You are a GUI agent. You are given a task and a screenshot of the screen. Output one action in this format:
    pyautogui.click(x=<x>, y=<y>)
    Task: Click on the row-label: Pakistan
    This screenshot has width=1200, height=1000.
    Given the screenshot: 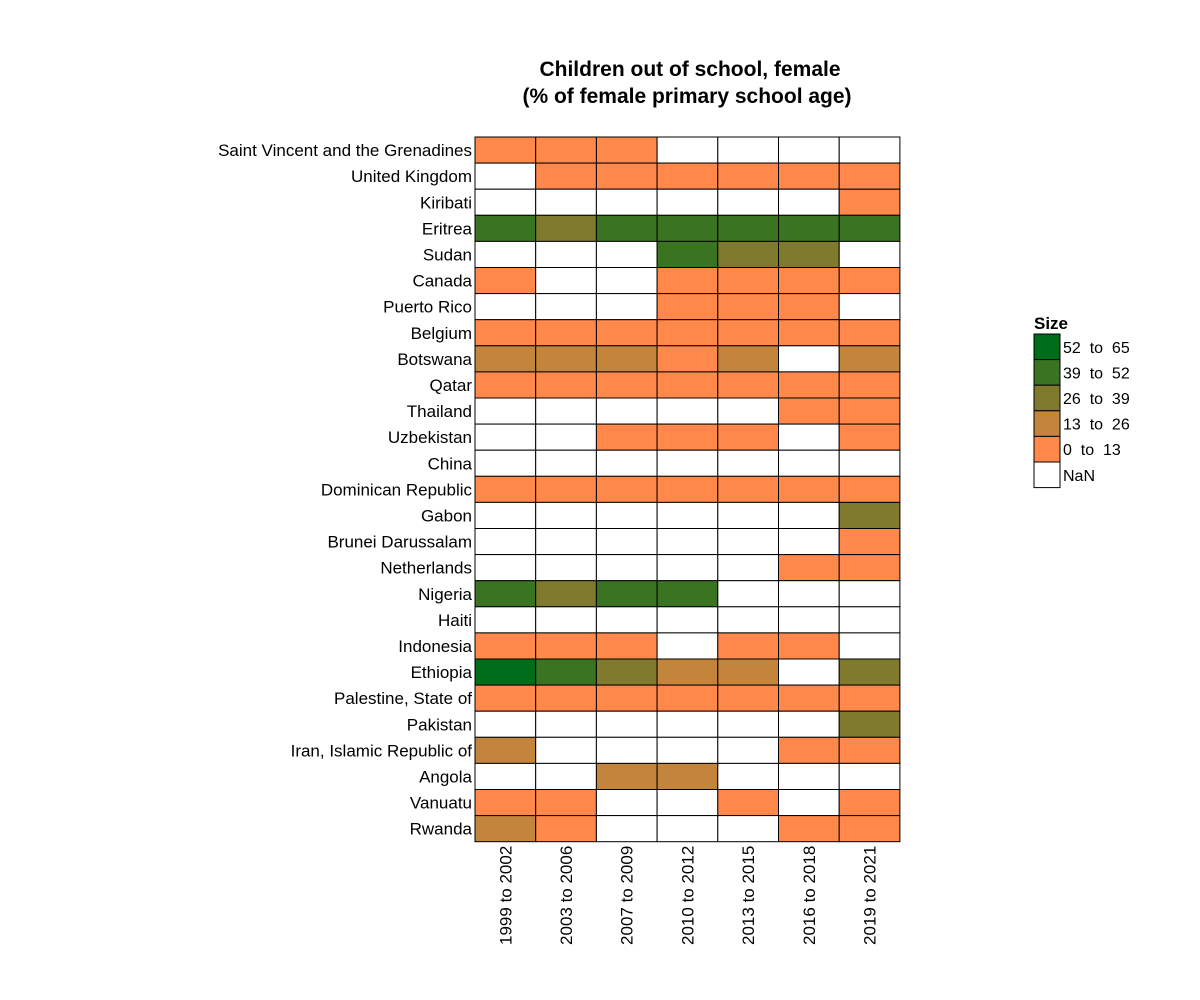 What is the action you would take?
    pyautogui.click(x=439, y=724)
    